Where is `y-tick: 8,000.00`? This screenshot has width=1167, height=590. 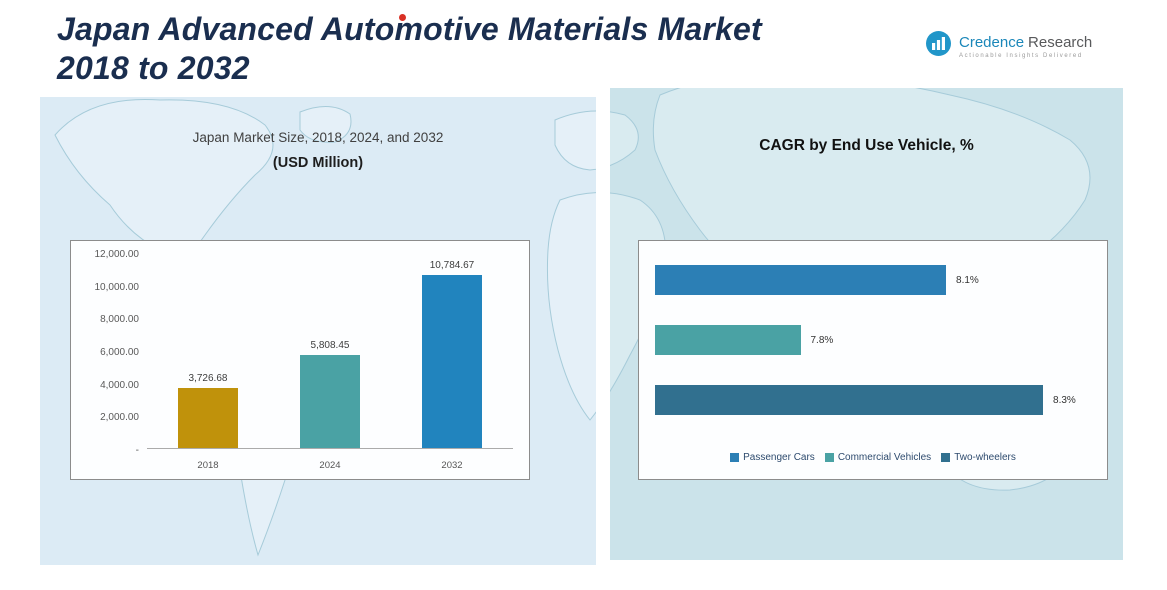
y-tick: 8,000.00 is located at coordinates (119, 320).